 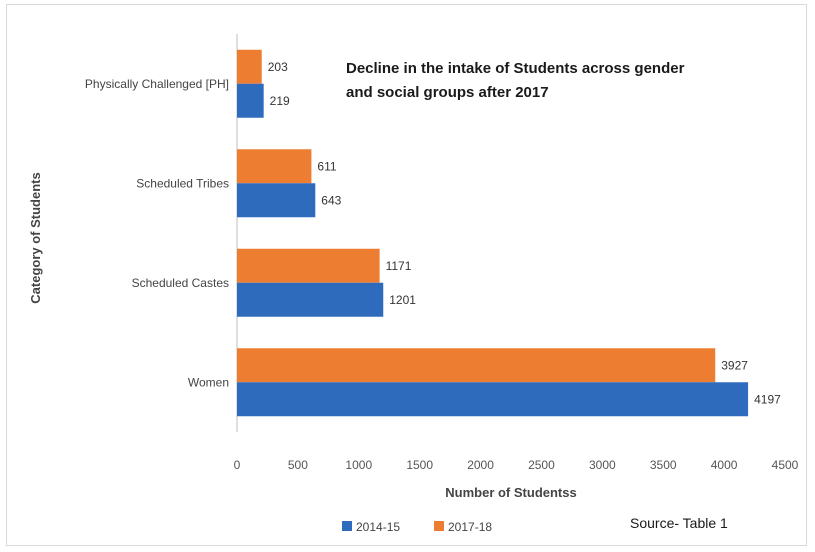 I want to click on legend-label-2014-15: 2014-15, so click(x=378, y=527).